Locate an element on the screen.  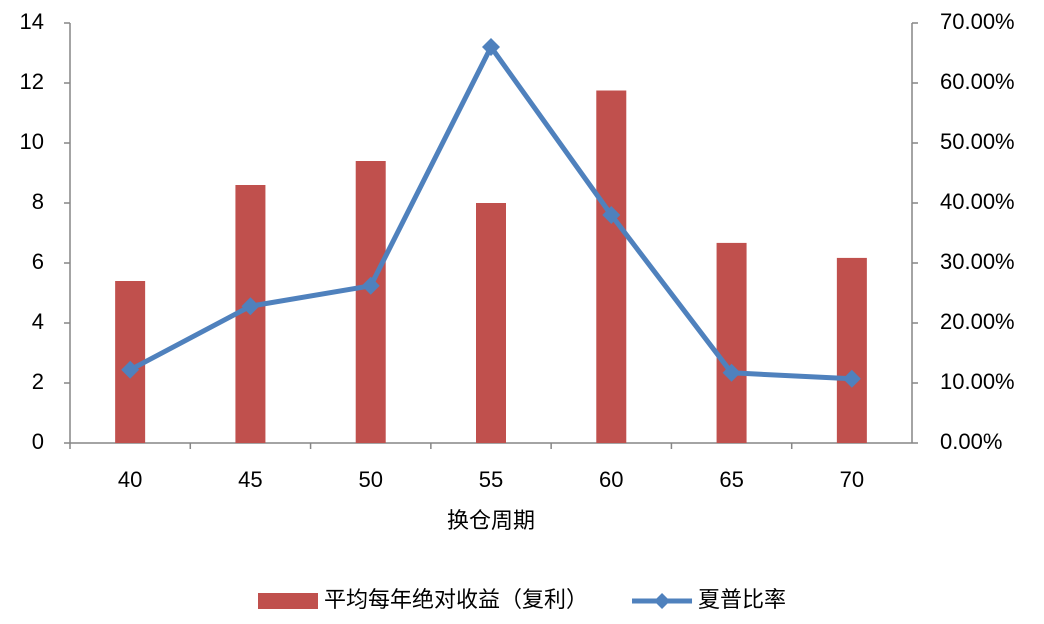
legend-label: 夏普比率 is located at coordinates (742, 599).